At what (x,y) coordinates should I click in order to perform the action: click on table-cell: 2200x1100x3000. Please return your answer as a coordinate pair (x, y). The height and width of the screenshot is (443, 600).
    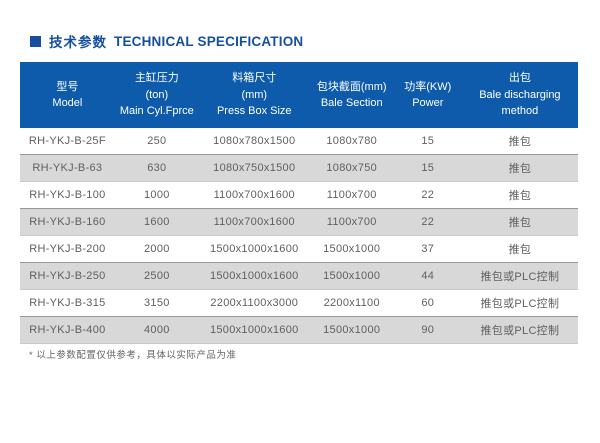
    Looking at the image, I should click on (254, 303).